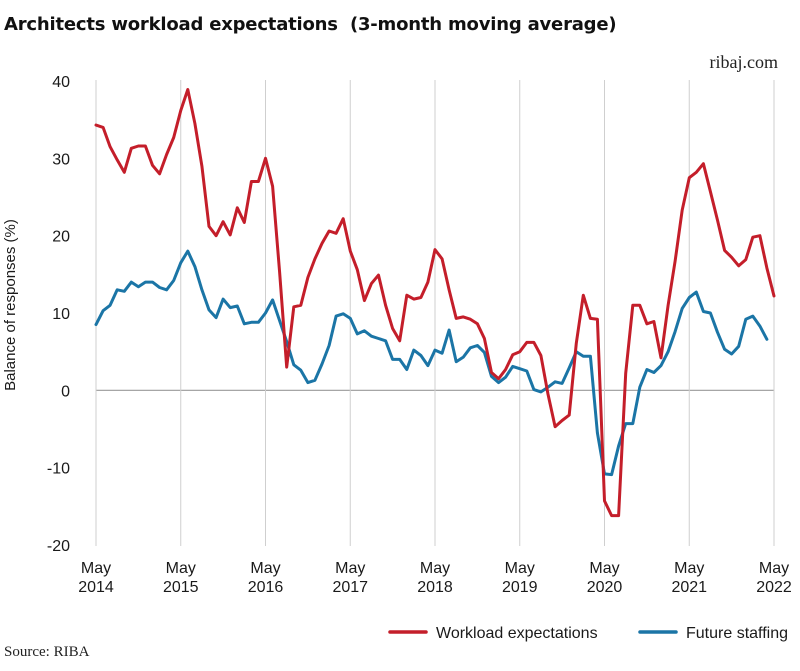 The width and height of the screenshot is (800, 671). I want to click on x-tick-label-year: 2019, so click(520, 587).